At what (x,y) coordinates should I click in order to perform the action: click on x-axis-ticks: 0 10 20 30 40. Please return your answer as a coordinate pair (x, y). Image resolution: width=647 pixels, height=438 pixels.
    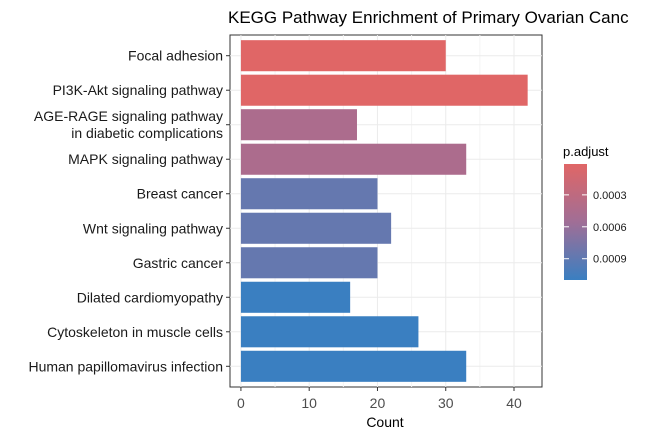
    Looking at the image, I should click on (379, 399).